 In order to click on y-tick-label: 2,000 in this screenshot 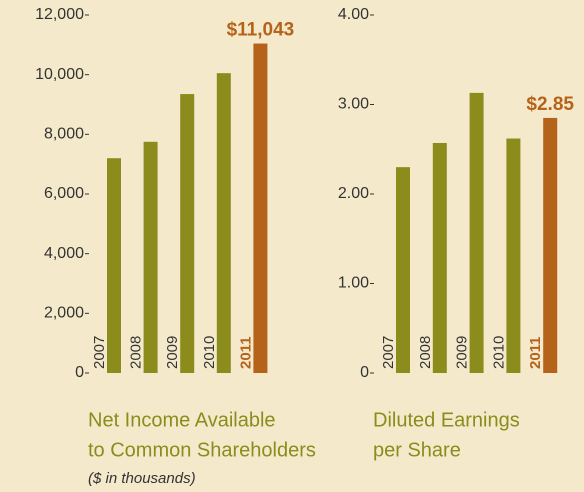, I will do `click(64, 313)`.